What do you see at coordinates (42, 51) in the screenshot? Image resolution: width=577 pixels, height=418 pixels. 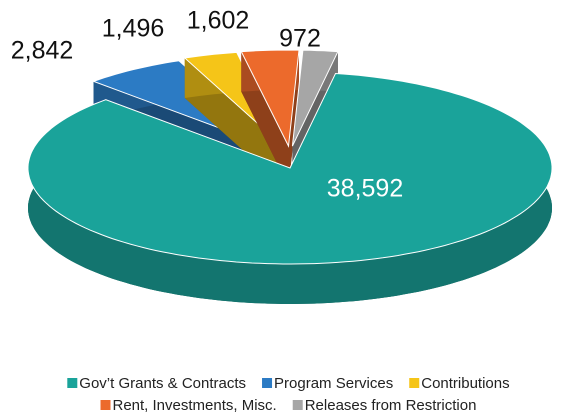 I see `value-label: 2,842` at bounding box center [42, 51].